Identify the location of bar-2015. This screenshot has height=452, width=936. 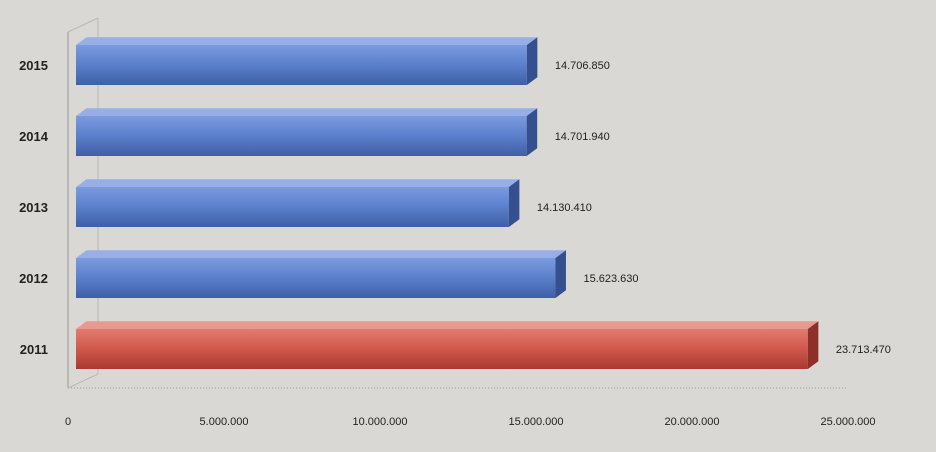
(307, 61).